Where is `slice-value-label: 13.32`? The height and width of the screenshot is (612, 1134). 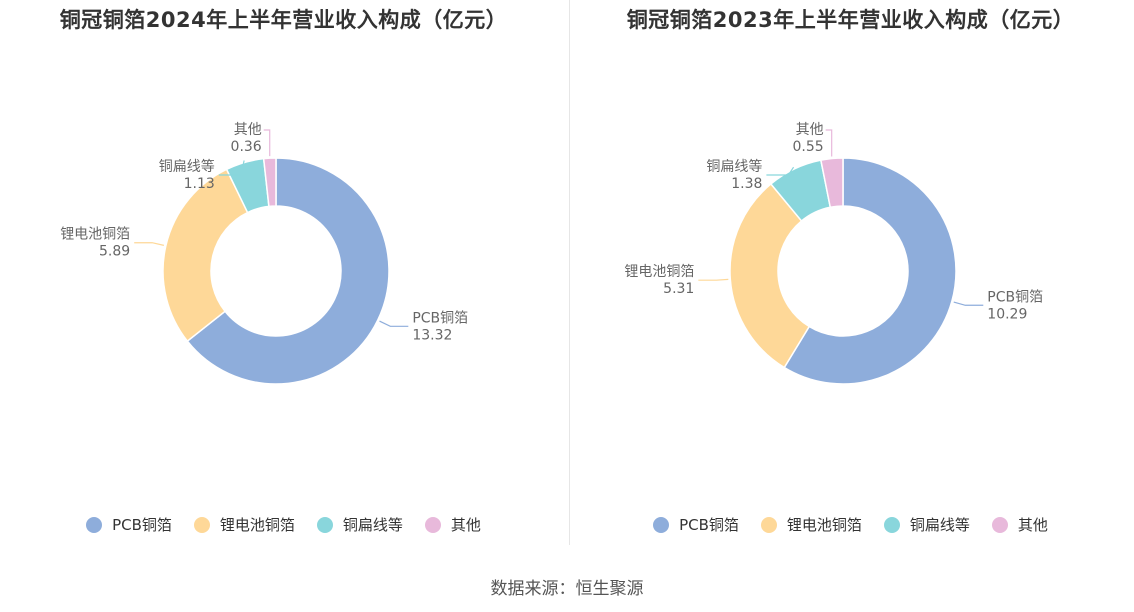
slice-value-label: 13.32 is located at coordinates (432, 335).